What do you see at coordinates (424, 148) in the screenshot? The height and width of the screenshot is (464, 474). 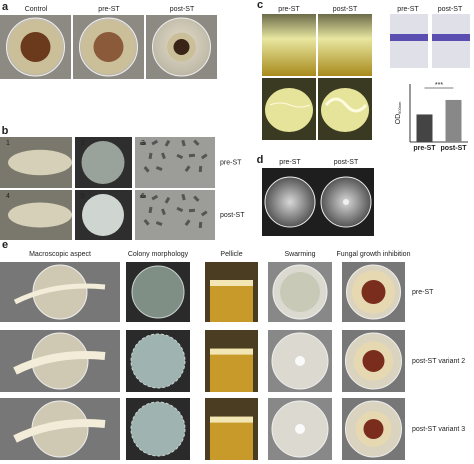 I see `x-tick-label: pre-ST` at bounding box center [424, 148].